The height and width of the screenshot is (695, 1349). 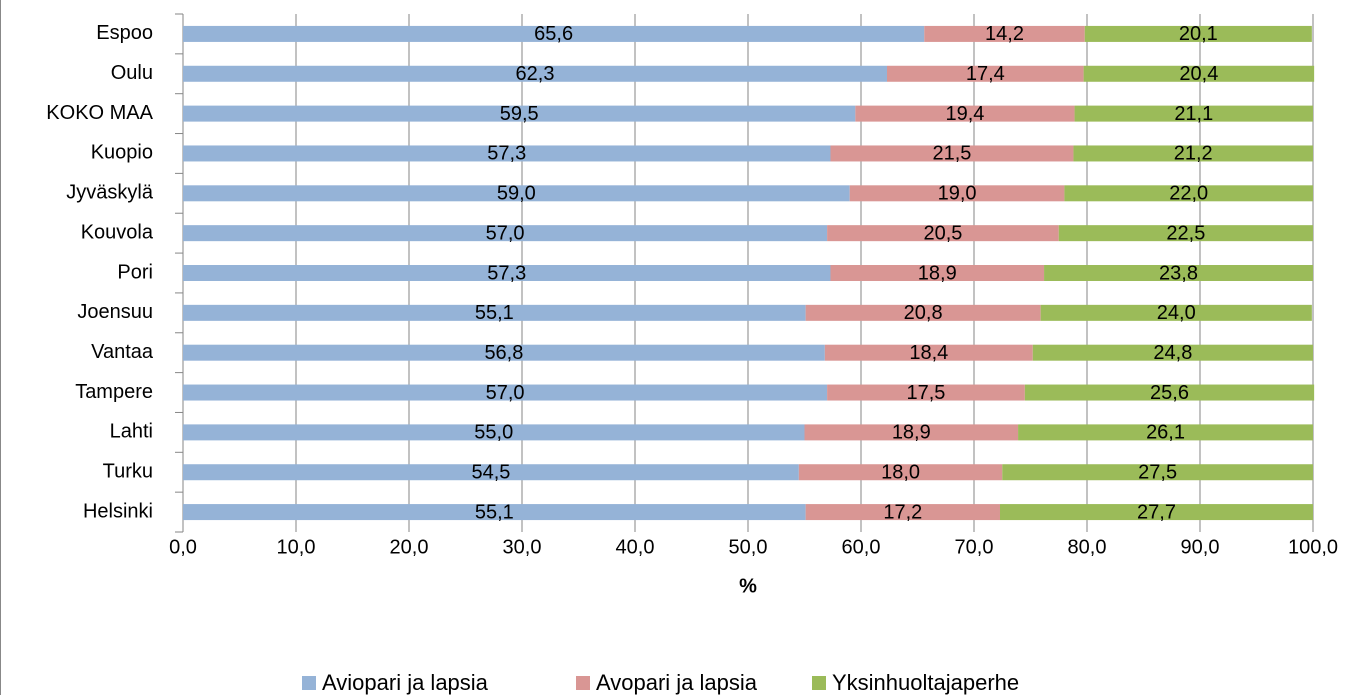 I want to click on data-label: 21,1, so click(x=1193, y=114).